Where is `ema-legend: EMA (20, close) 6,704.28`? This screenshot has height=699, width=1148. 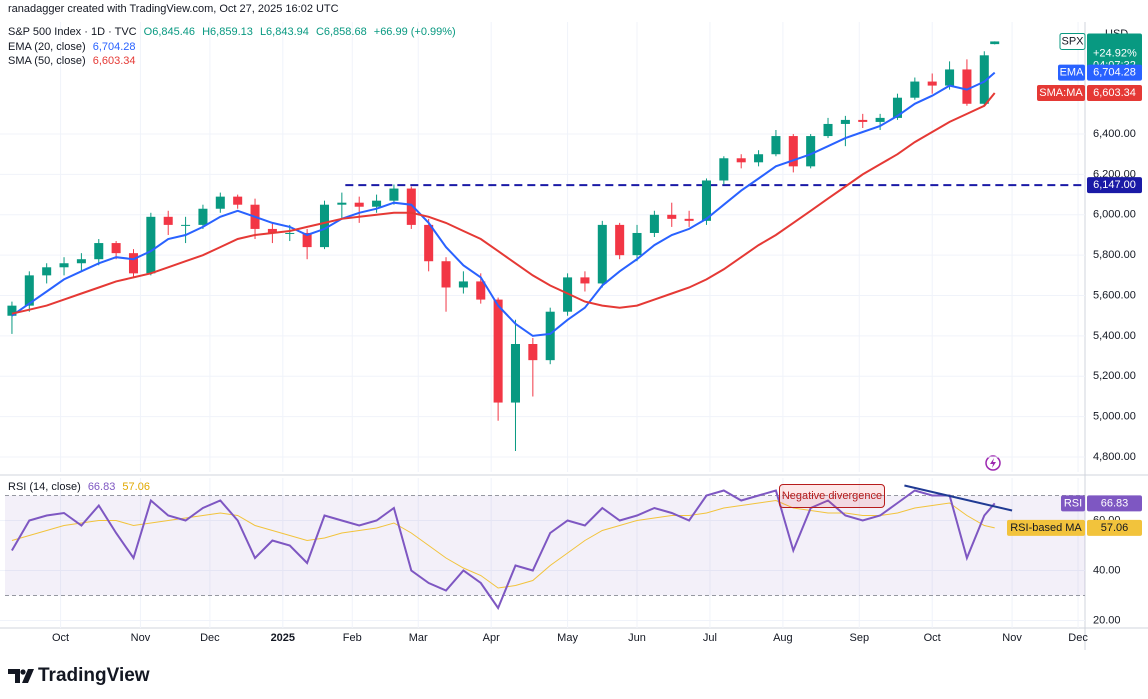 ema-legend: EMA (20, close) 6,704.28 is located at coordinates (74, 47).